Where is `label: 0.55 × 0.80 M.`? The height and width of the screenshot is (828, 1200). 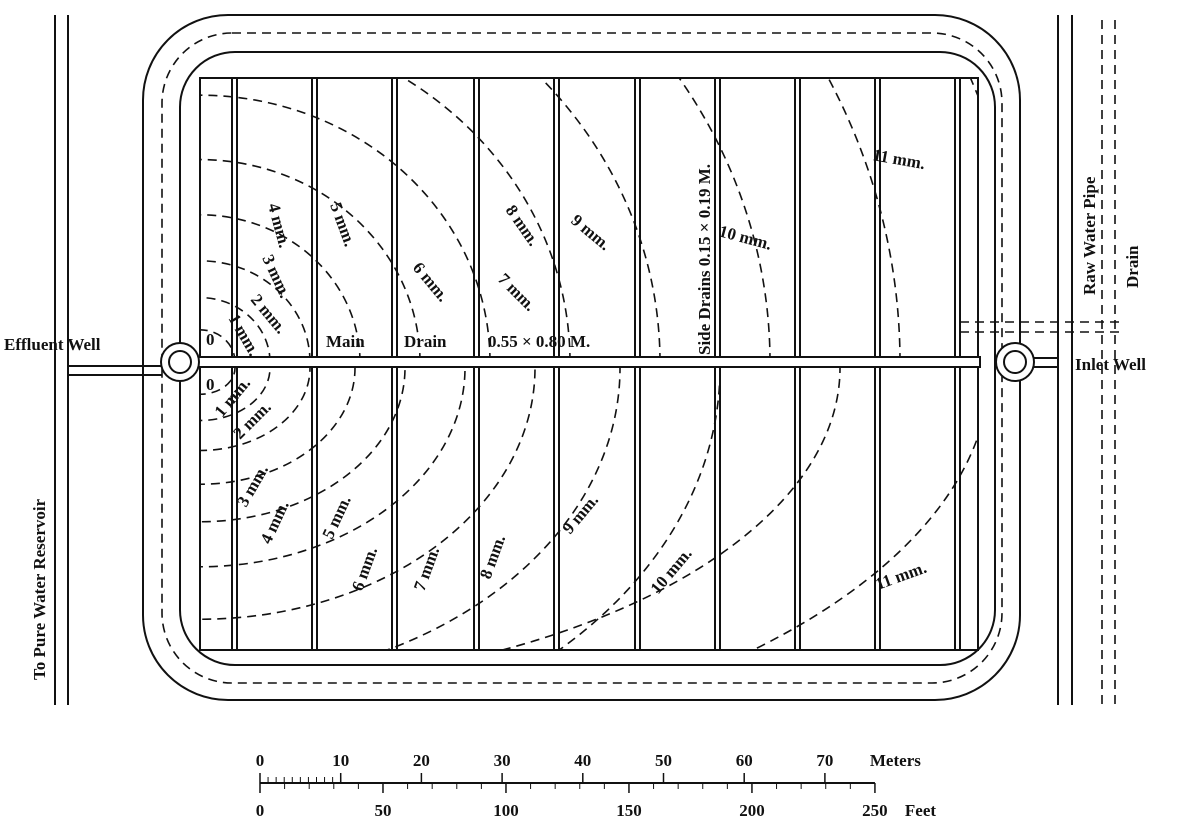
label: 0.55 × 0.80 M. is located at coordinates (539, 341).